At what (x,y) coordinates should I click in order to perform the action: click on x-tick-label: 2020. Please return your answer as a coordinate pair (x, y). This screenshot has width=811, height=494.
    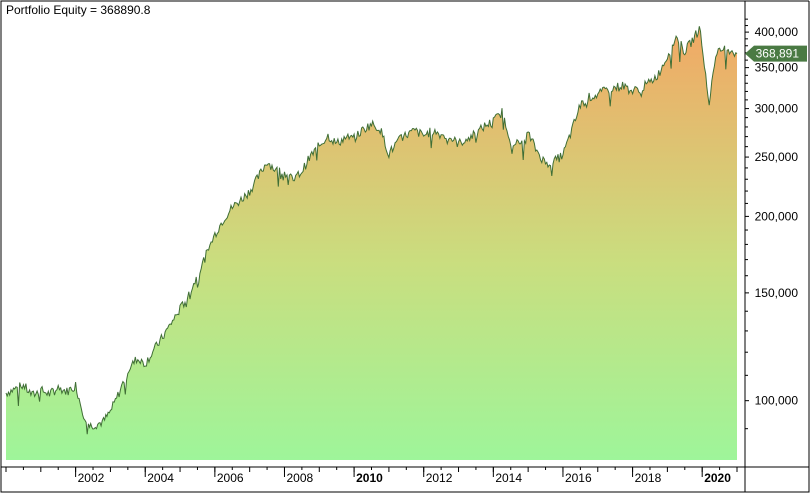
    Looking at the image, I should click on (717, 478).